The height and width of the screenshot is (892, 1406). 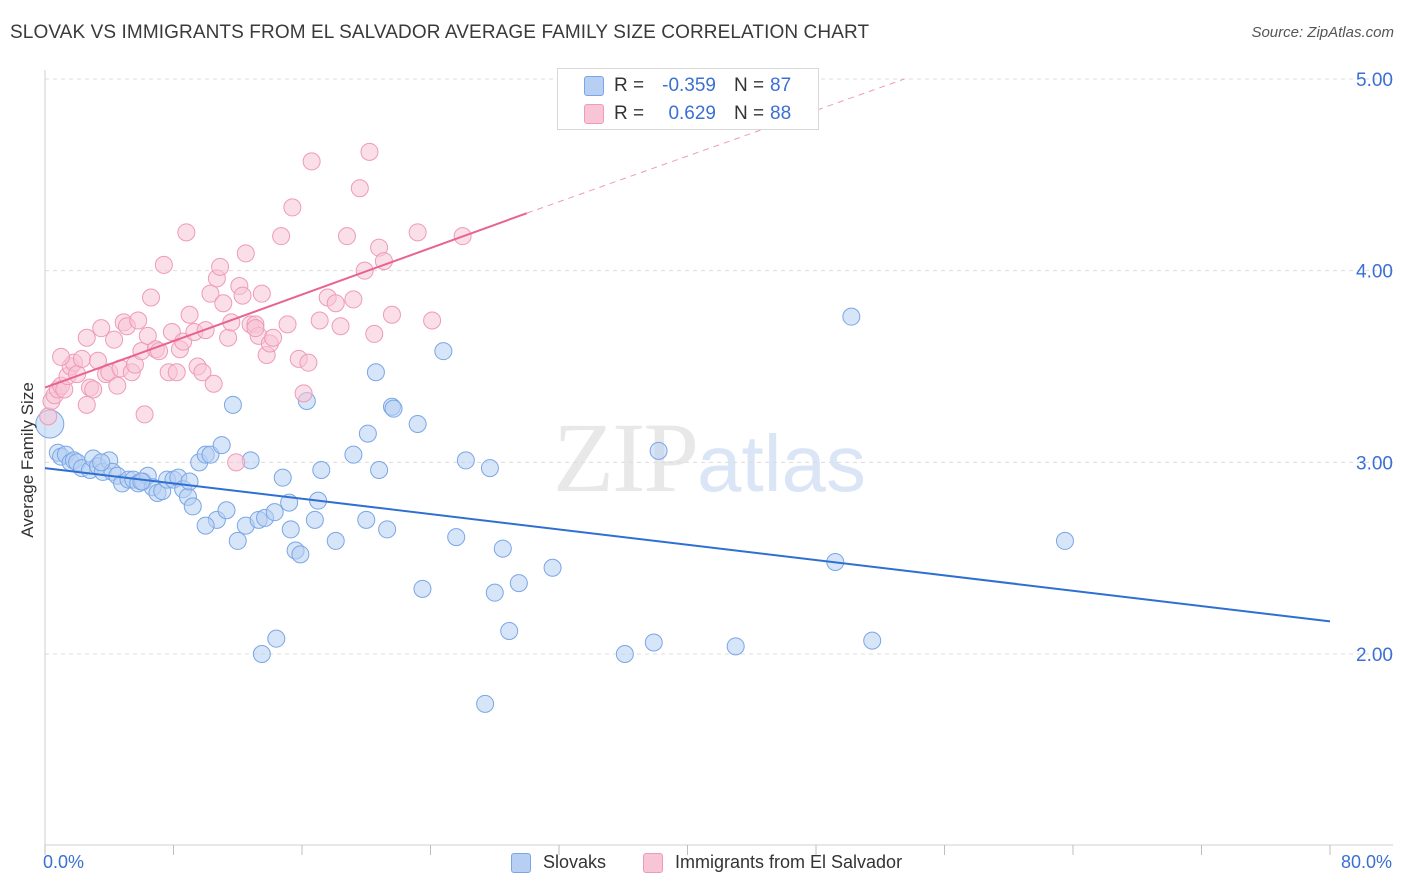 I want to click on watermark-zip: ZIP, so click(x=626, y=457).